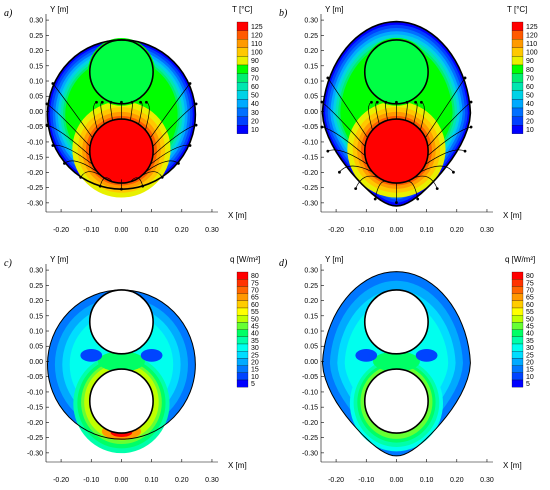 The width and height of the screenshot is (550, 490). What do you see at coordinates (310, 392) in the screenshot?
I see `y-tick-label: -0.10` at bounding box center [310, 392].